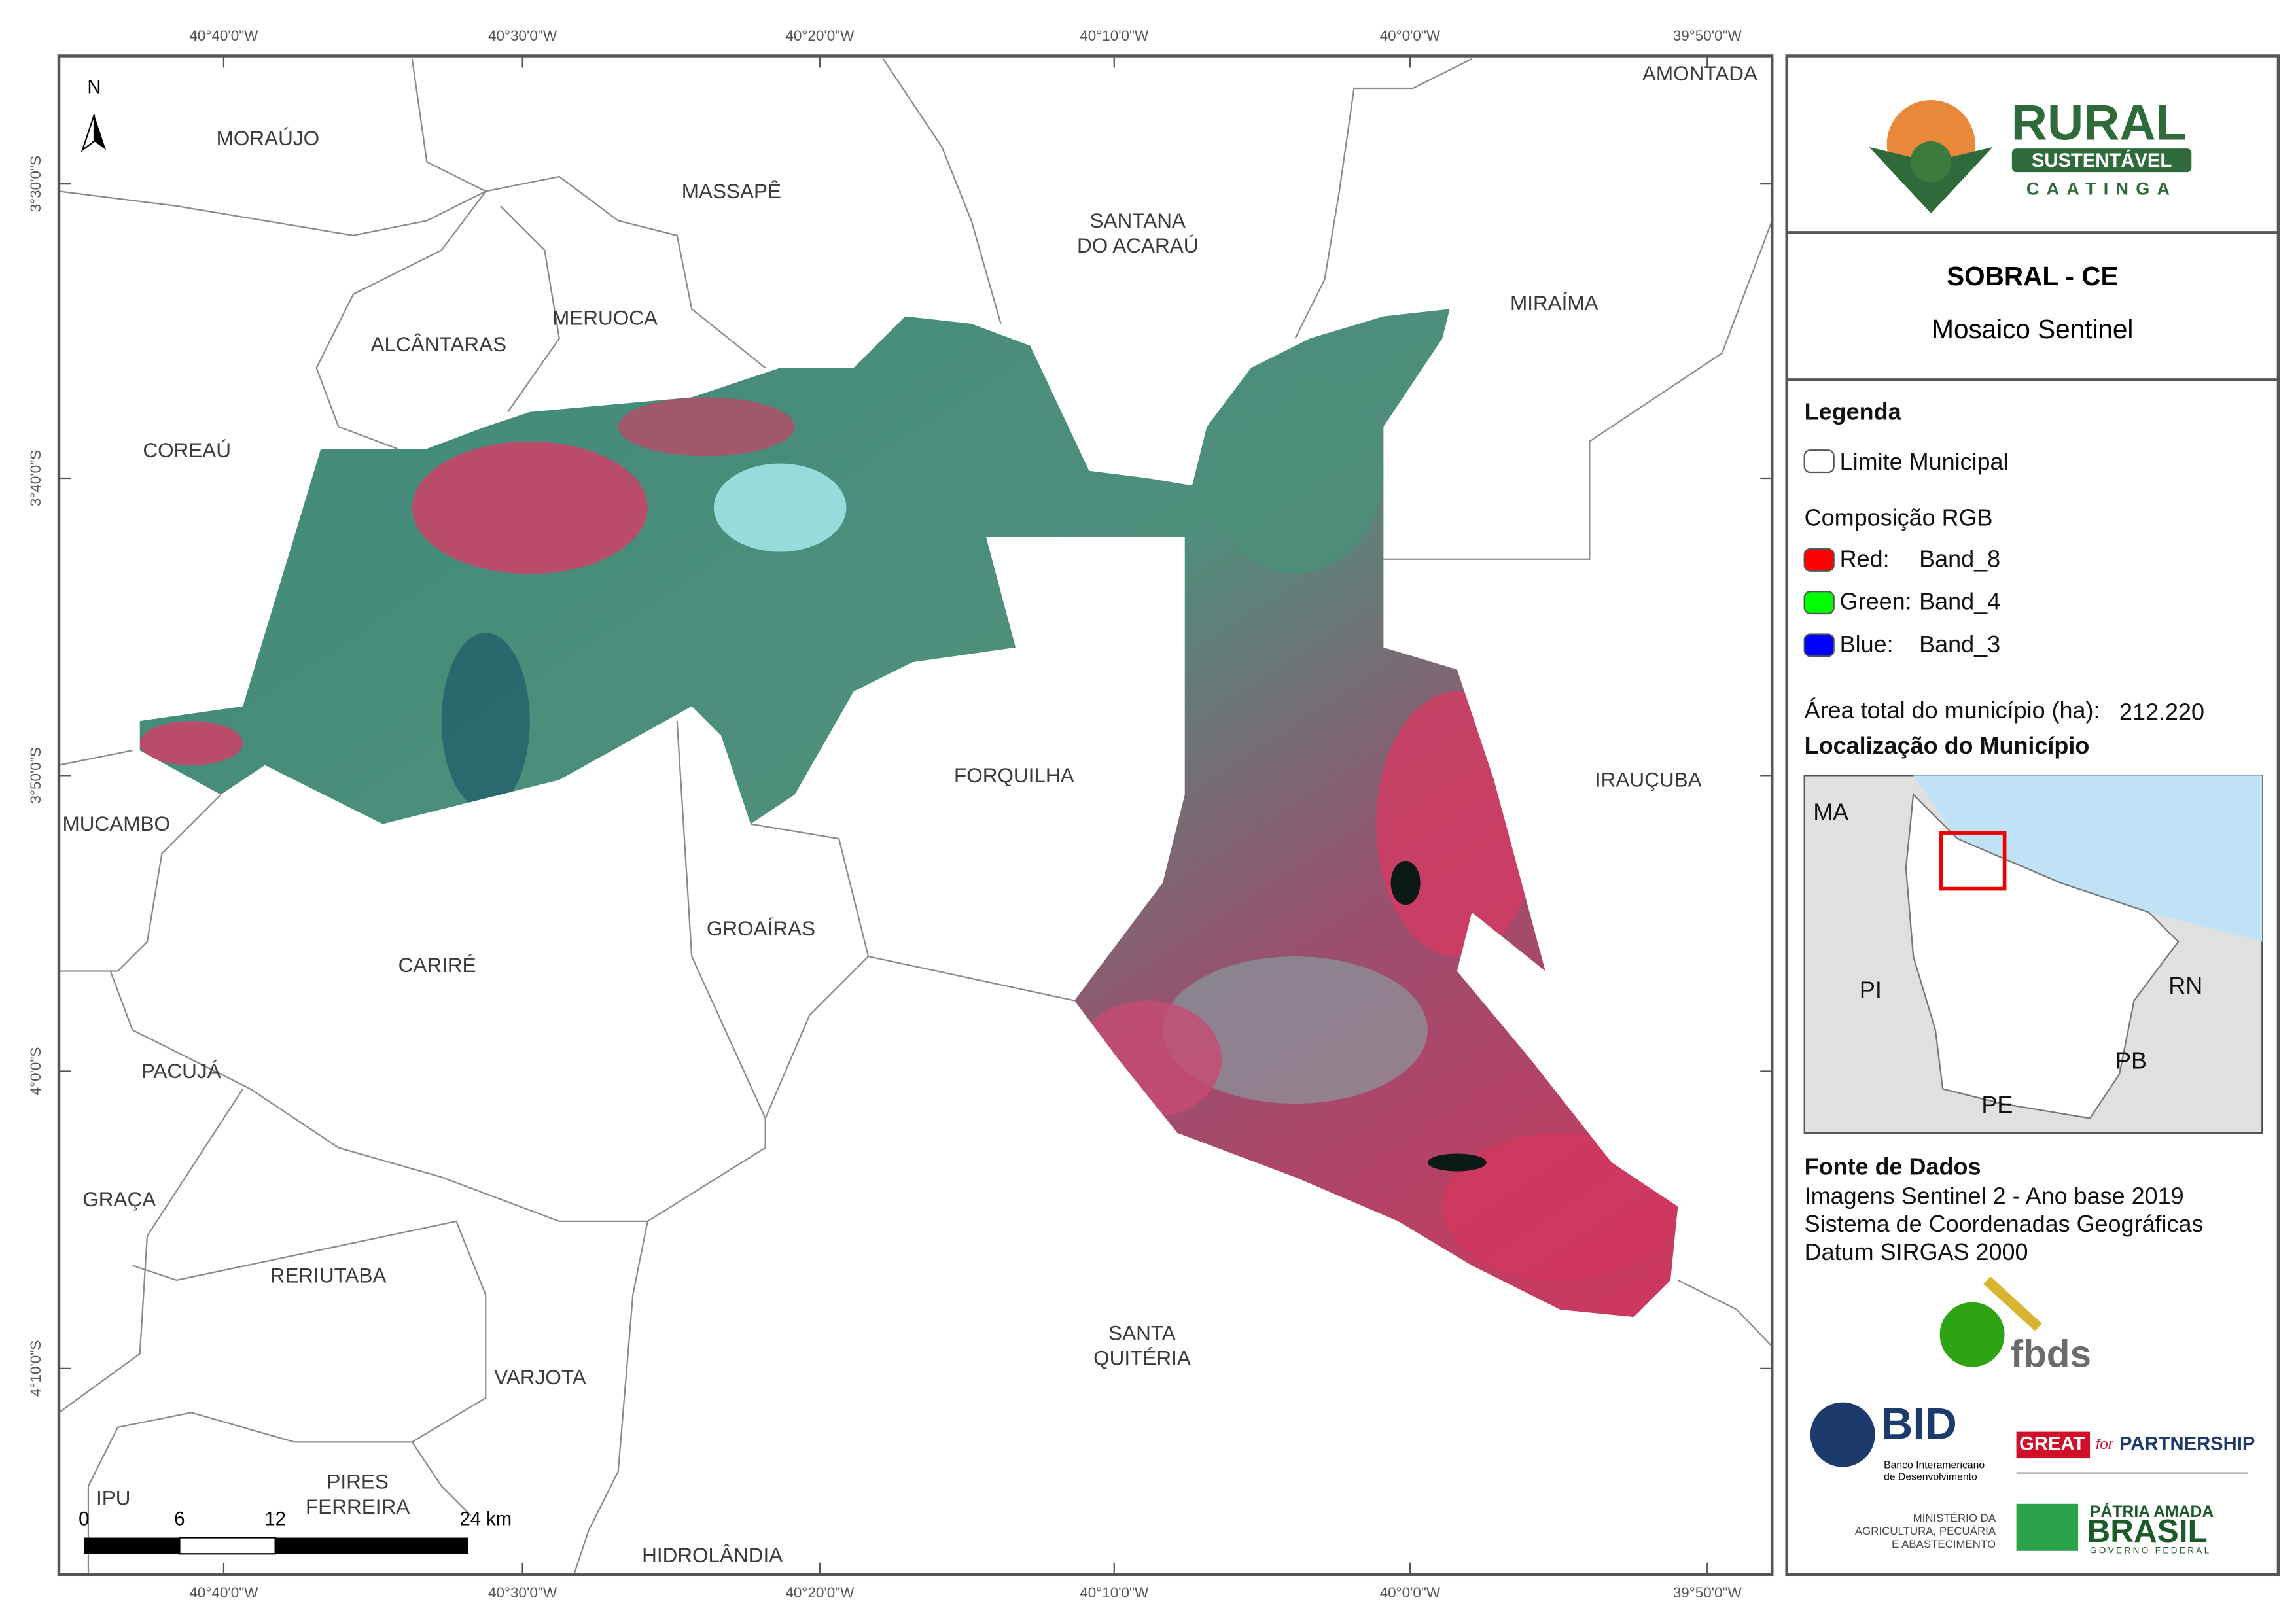 Image resolution: width=2296 pixels, height=1623 pixels. What do you see at coordinates (35, 1369) in the screenshot?
I see `lat-label: 4°10'0"S` at bounding box center [35, 1369].